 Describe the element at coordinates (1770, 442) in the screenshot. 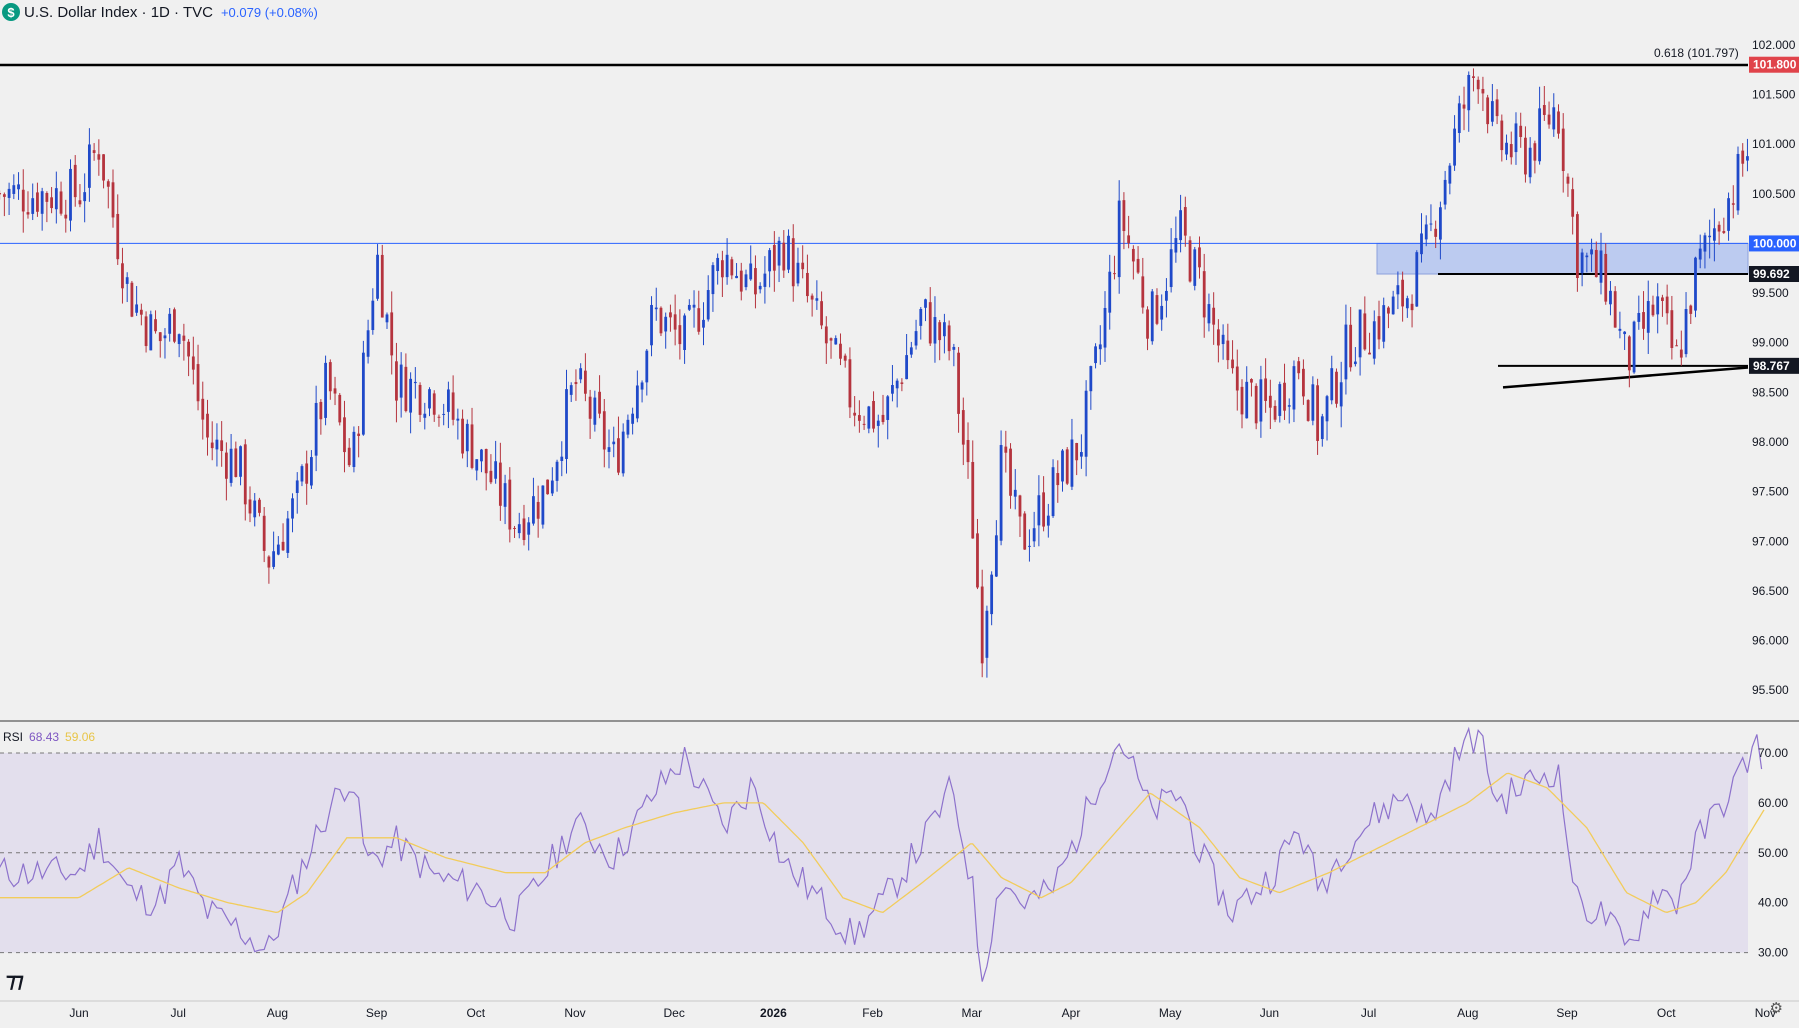

I see `price-tick-label: 98.000` at that location.